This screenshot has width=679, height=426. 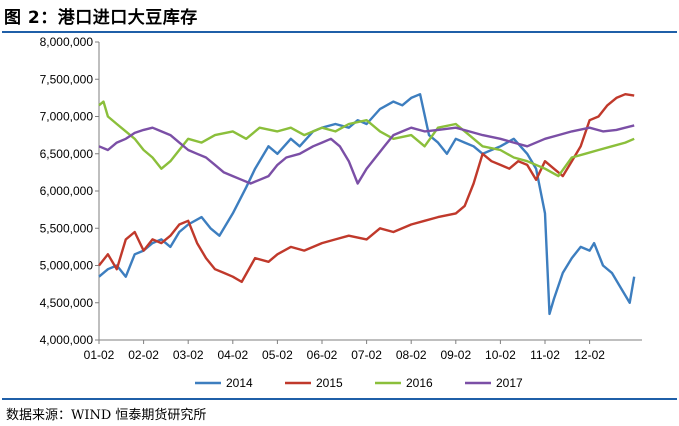 What do you see at coordinates (67, 117) in the screenshot?
I see `y-tick-label: 7,000,000` at bounding box center [67, 117].